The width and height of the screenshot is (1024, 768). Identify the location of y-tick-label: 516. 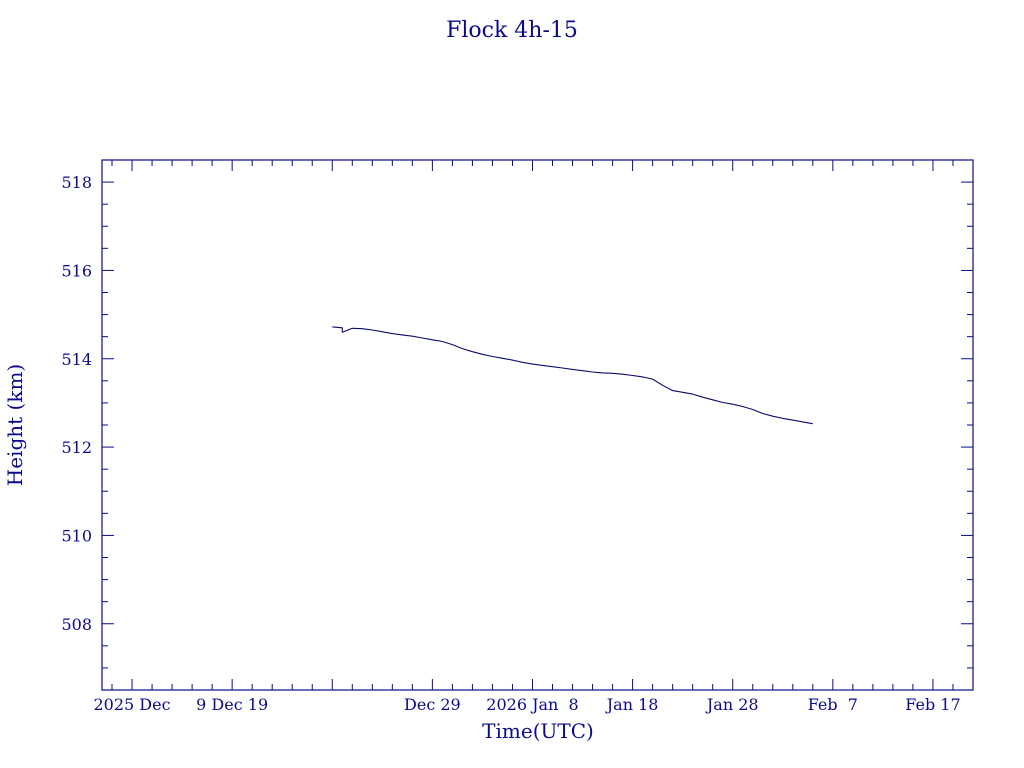
(76, 270).